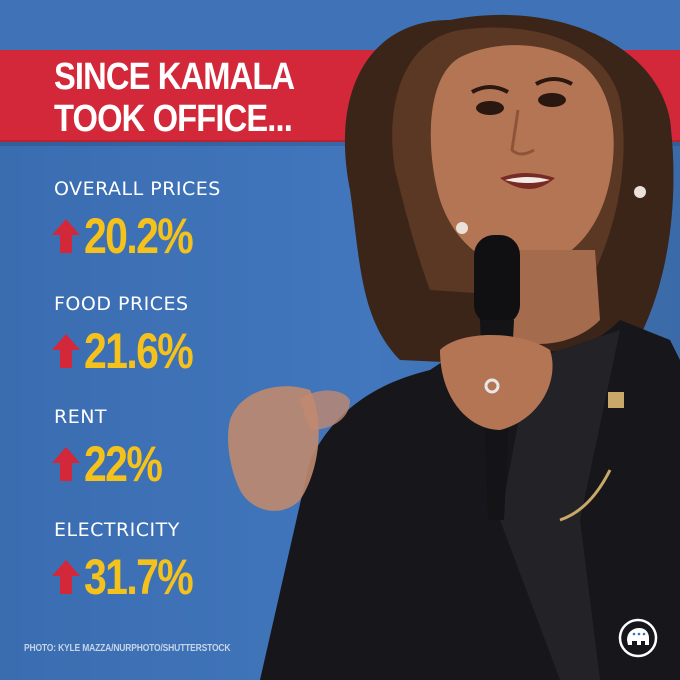 This screenshot has width=680, height=680. What do you see at coordinates (139, 351) in the screenshot?
I see `stat-value-food-prices: 21.6%` at bounding box center [139, 351].